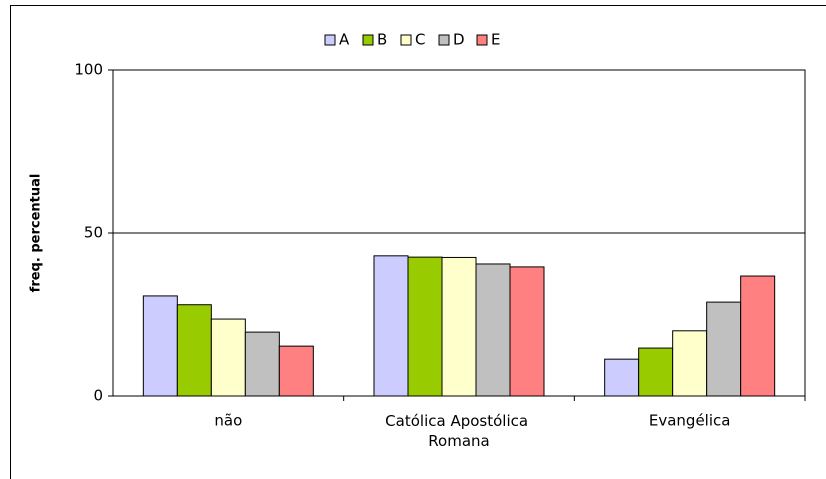 The height and width of the screenshot is (479, 826). What do you see at coordinates (228, 421) in the screenshot?
I see `x-tick-label: não` at bounding box center [228, 421].